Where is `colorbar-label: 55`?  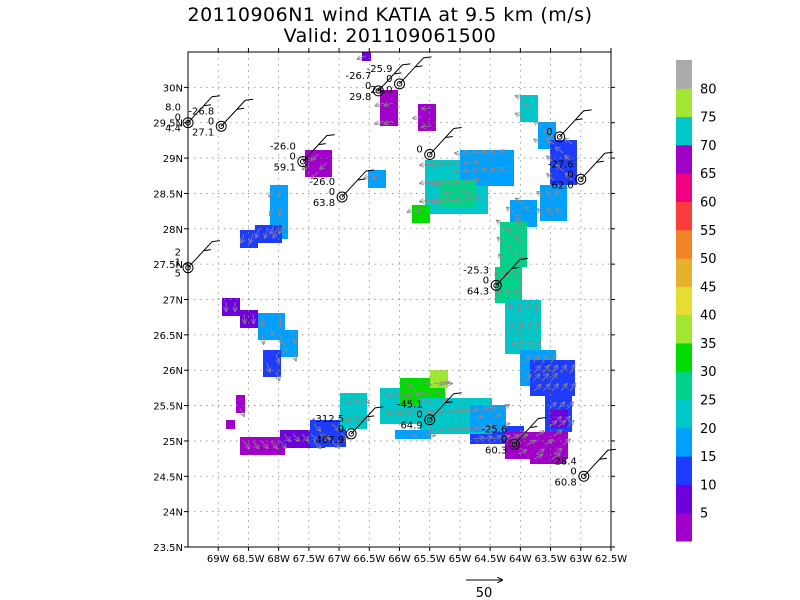
colorbar-label: 55 is located at coordinates (708, 231).